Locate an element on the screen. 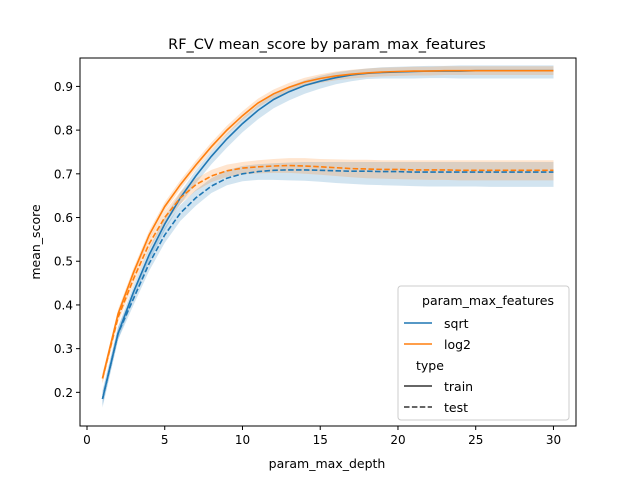 Image resolution: width=640 pixels, height=480 pixels. legend-entry-sqrt: sqrt is located at coordinates (436, 323).